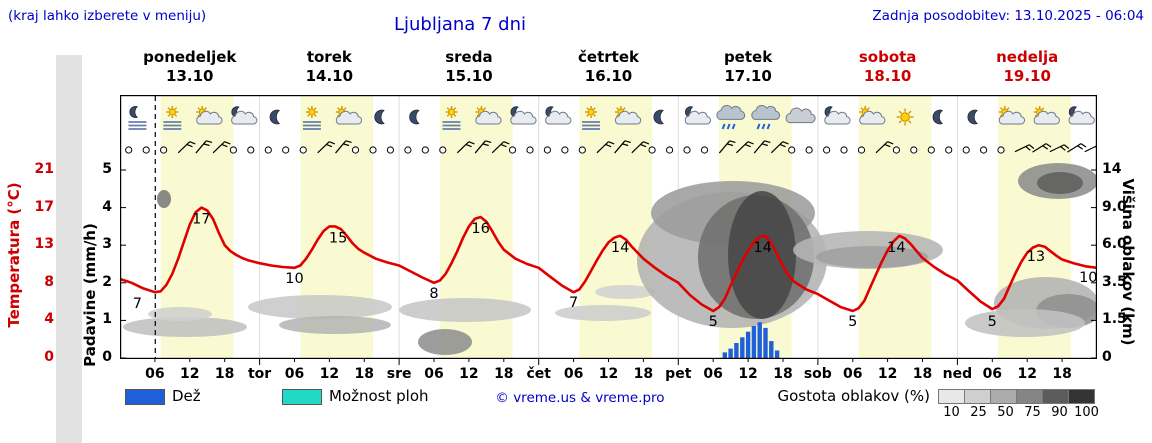 The width and height of the screenshot is (1152, 443). What do you see at coordinates (469, 57) in the screenshot?
I see `day-name: sreda` at bounding box center [469, 57].